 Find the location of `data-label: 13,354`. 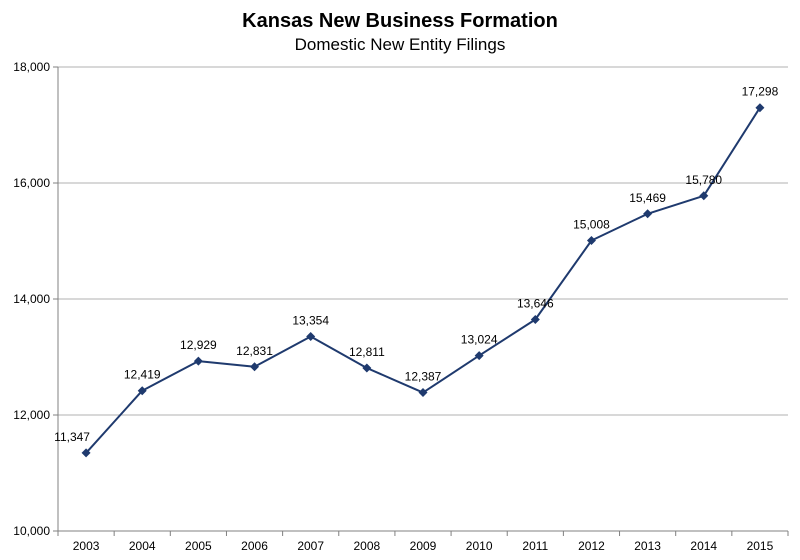

data-label: 13,354 is located at coordinates (310, 320).